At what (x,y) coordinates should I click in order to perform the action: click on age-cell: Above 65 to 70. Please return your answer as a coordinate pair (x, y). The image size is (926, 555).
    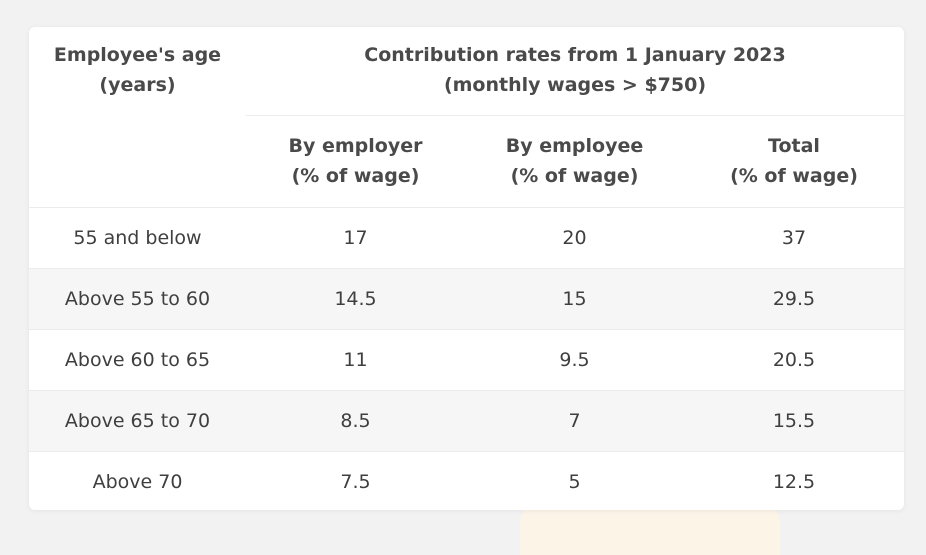
    Looking at the image, I should click on (137, 420).